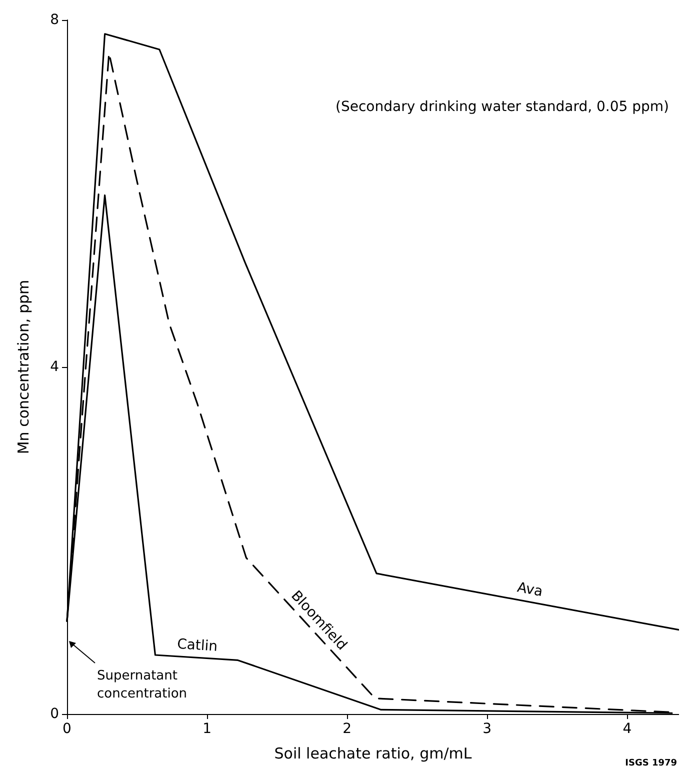 The image size is (687, 780). What do you see at coordinates (373, 753) in the screenshot?
I see `x-axis-title: Soil leachate ratio, gm/mL` at bounding box center [373, 753].